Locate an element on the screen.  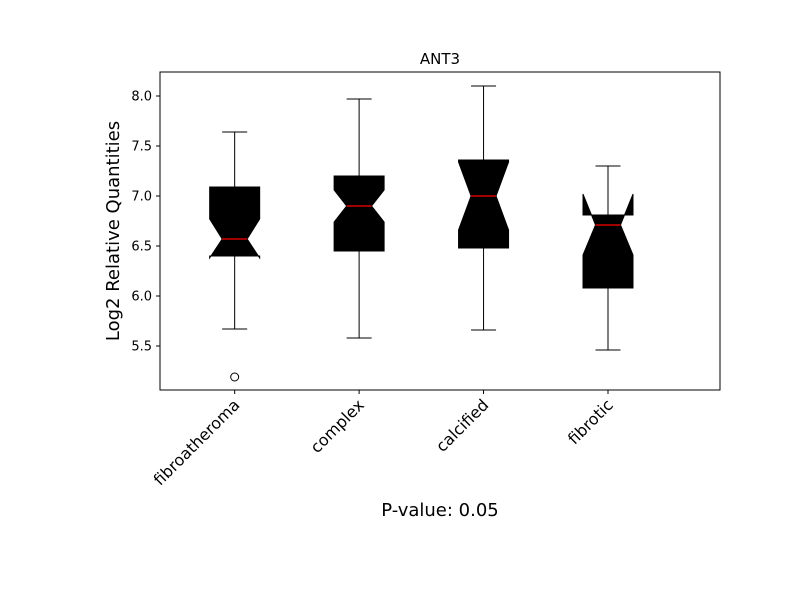
y-tick-label: 6.5 is located at coordinates (141, 247).